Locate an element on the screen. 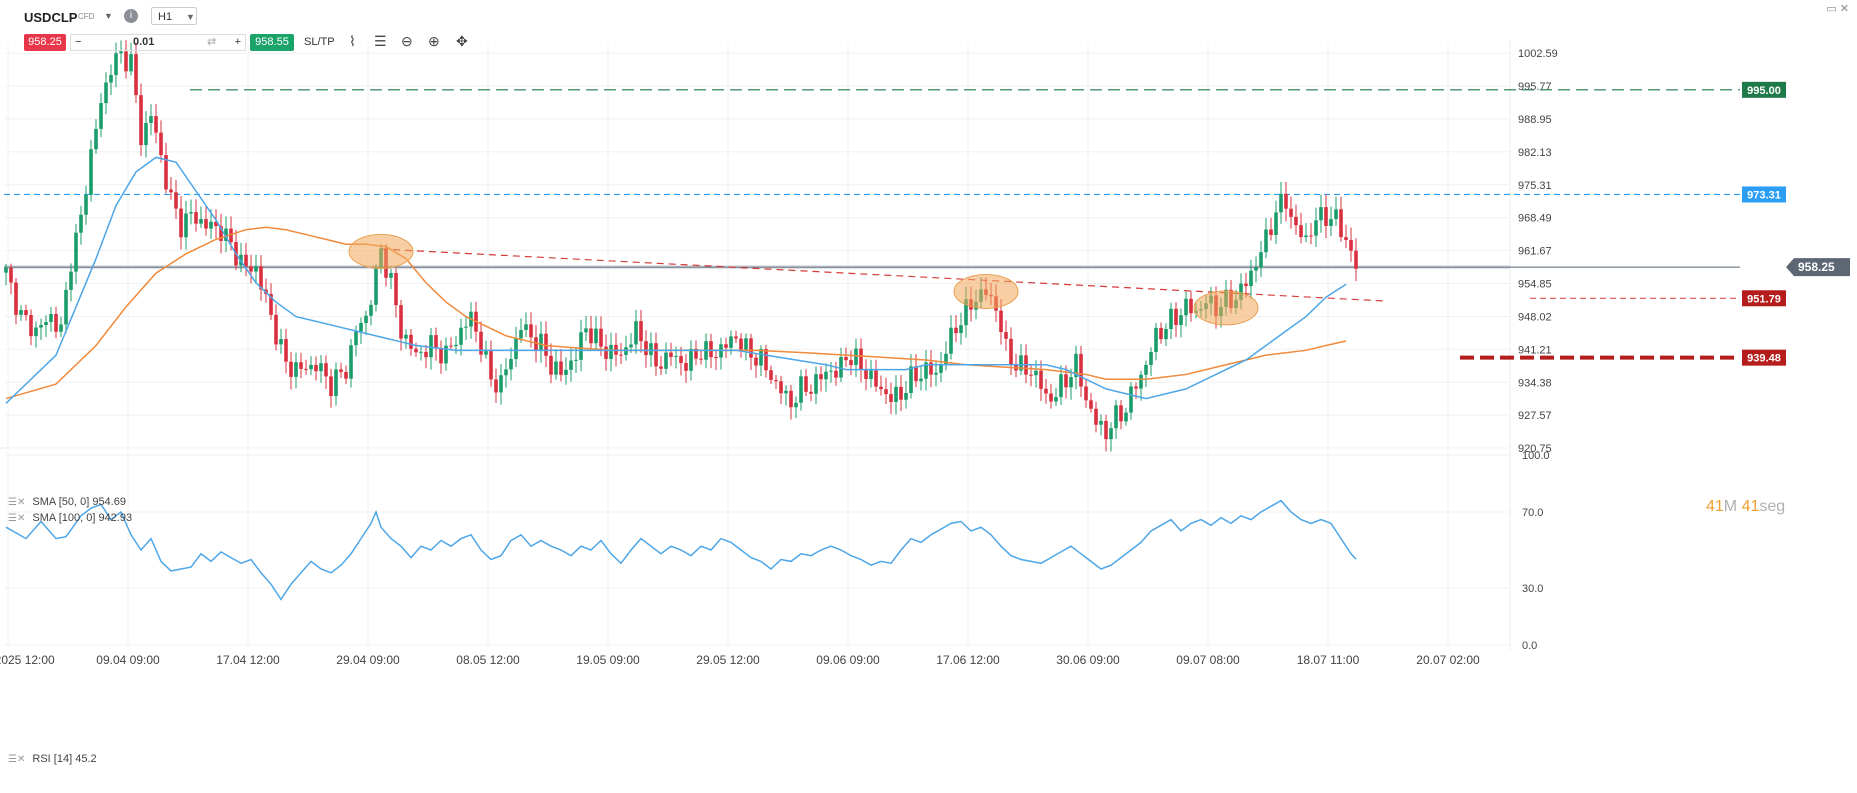 Image resolution: width=1857 pixels, height=793 pixels. time-tick-label: 09.07 08:00 is located at coordinates (1208, 660).